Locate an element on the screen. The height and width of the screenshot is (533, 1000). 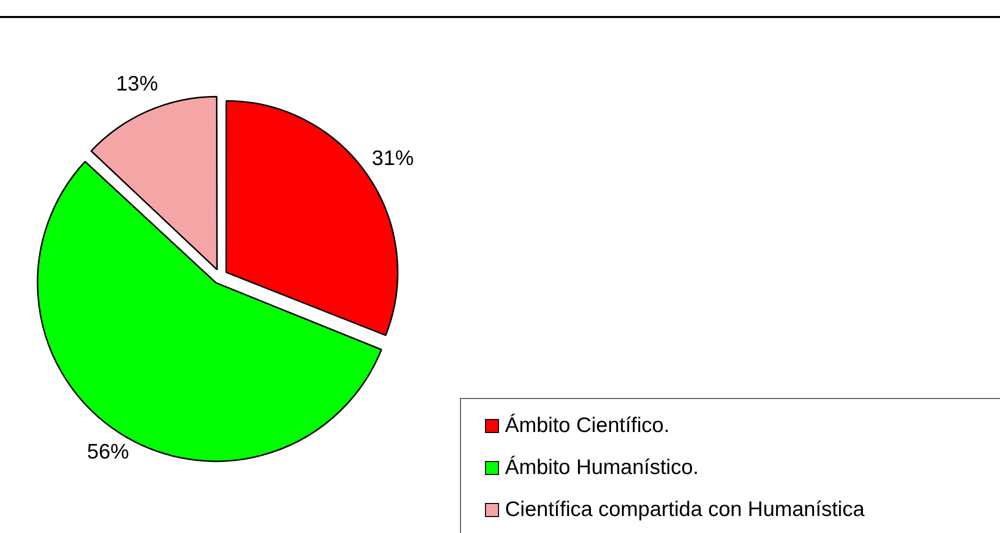
data-label: 13% is located at coordinates (137, 84).